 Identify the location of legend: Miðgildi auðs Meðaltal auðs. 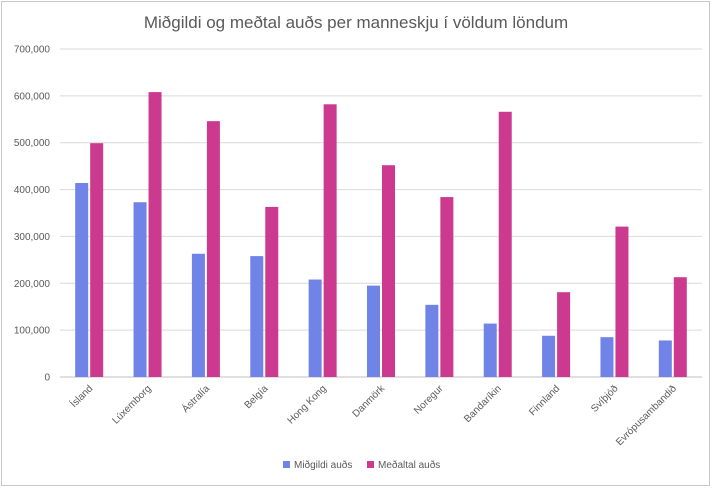
(361, 465).